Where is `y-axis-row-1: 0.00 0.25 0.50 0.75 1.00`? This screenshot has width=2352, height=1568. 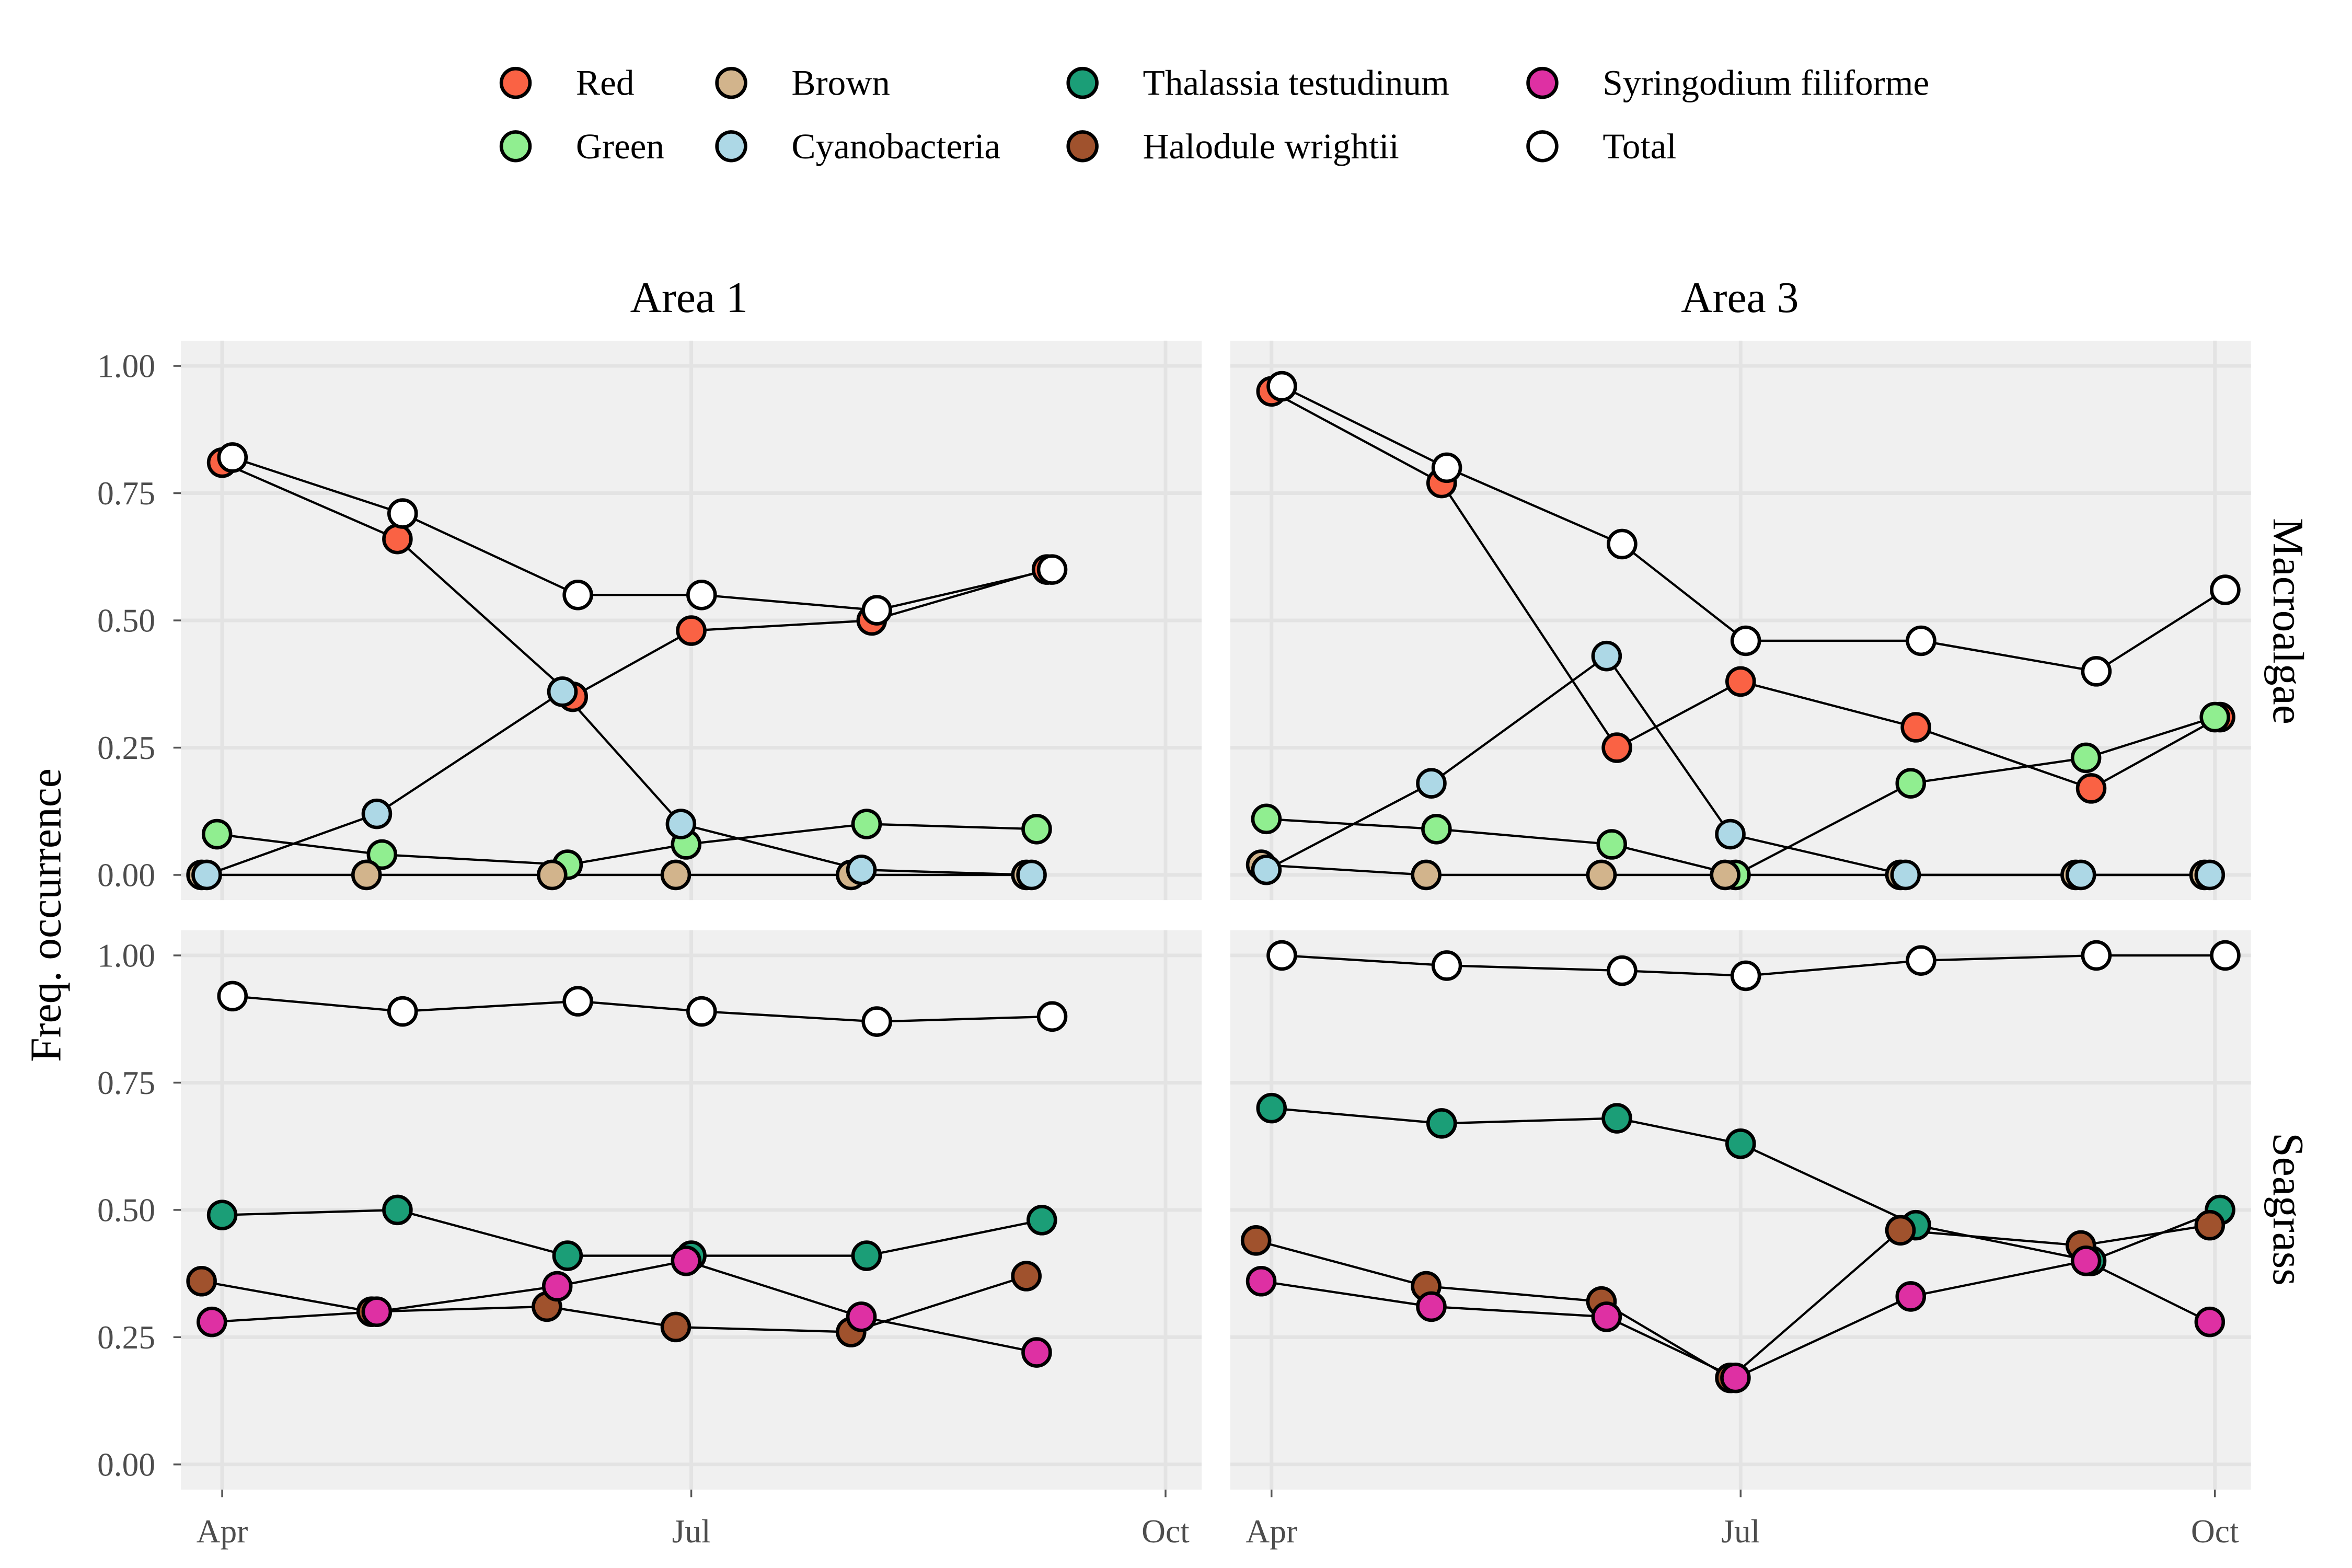 y-axis-row-1: 0.00 0.25 0.50 0.75 1.00 is located at coordinates (139, 621).